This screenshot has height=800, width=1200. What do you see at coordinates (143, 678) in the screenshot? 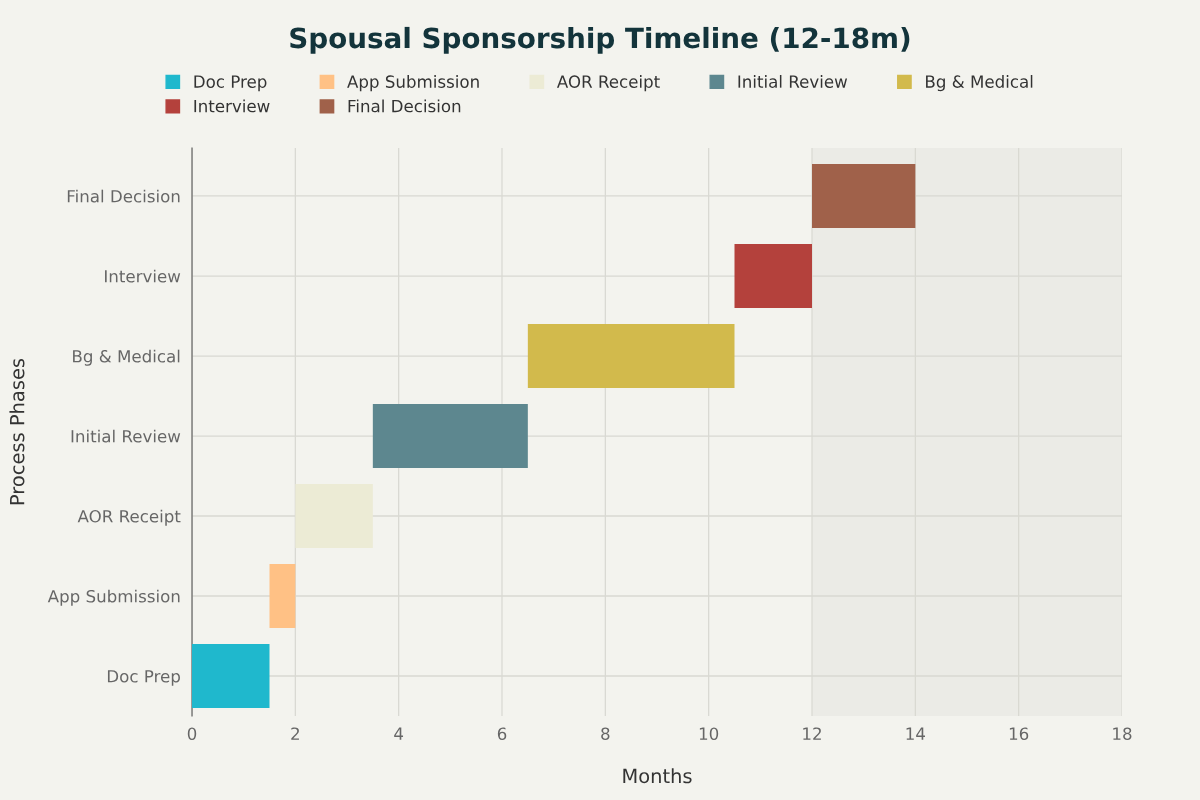
I see `y-tick-label: Doc Prep` at bounding box center [143, 678].